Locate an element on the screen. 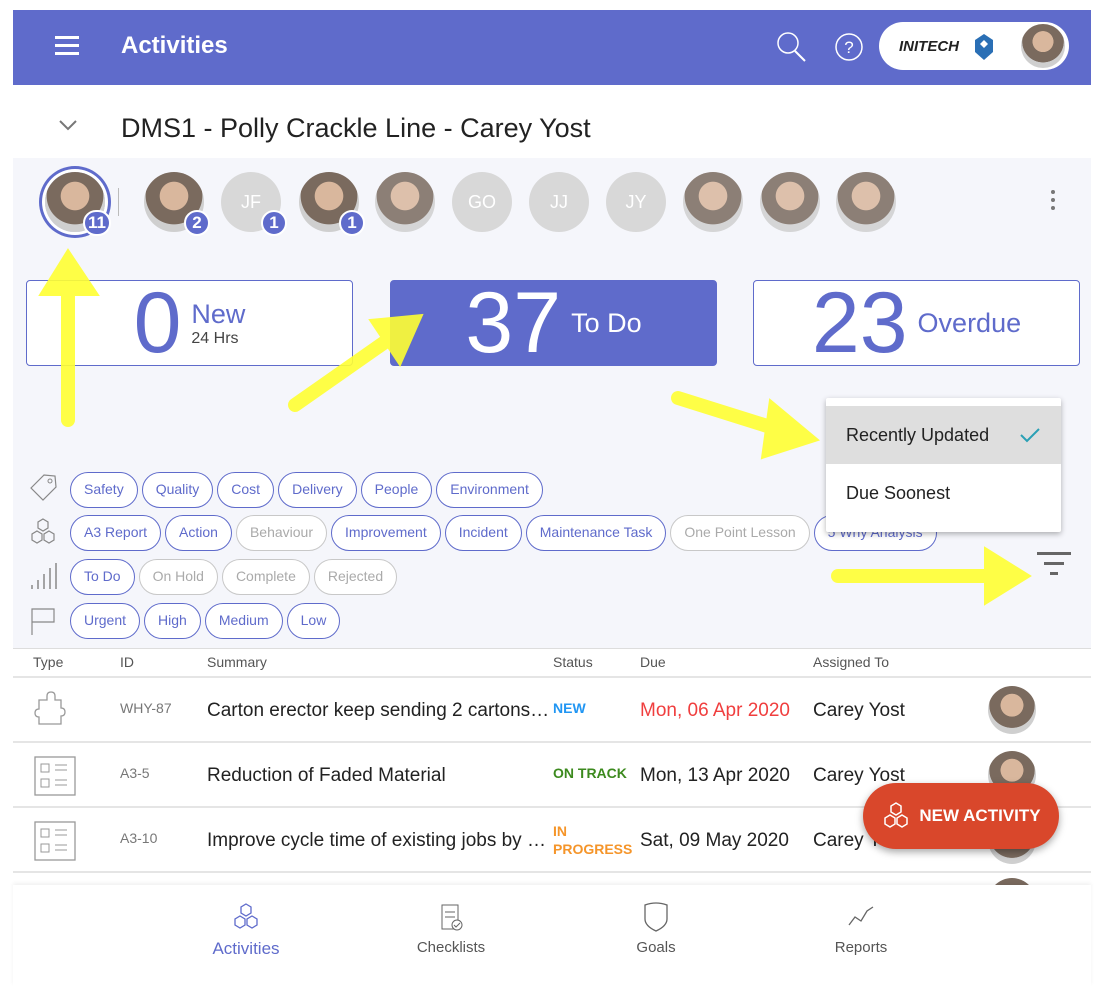 The height and width of the screenshot is (986, 1104). new-activity-button: NEW ACTIVITY is located at coordinates (961, 816).